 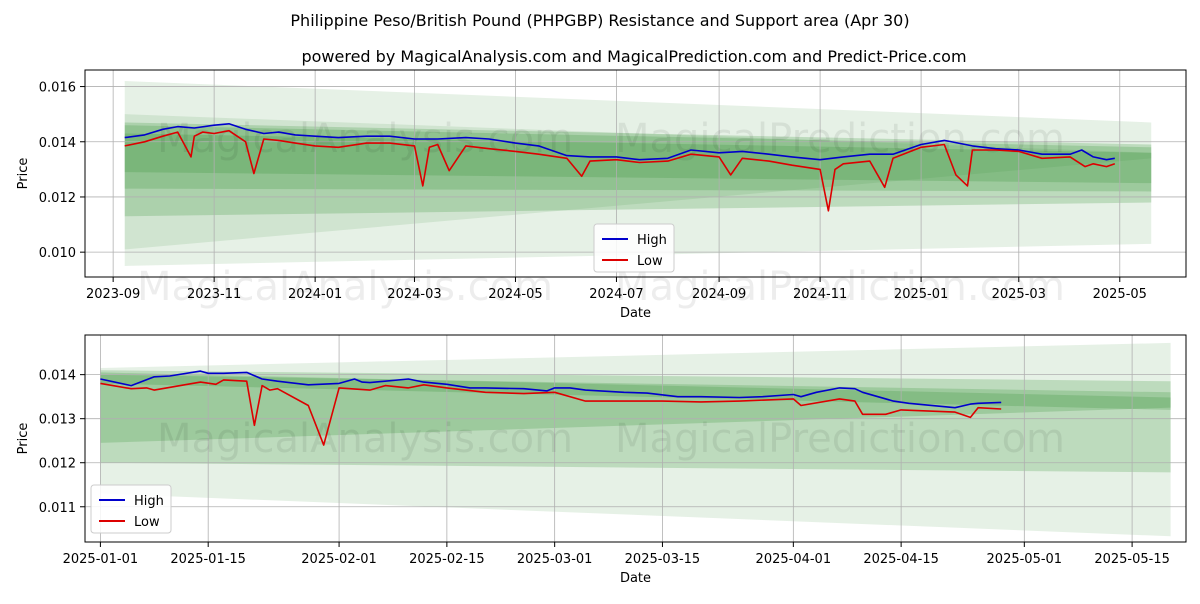 What do you see at coordinates (820, 294) in the screenshot?
I see `x-tick-label: 2024-11` at bounding box center [820, 294].